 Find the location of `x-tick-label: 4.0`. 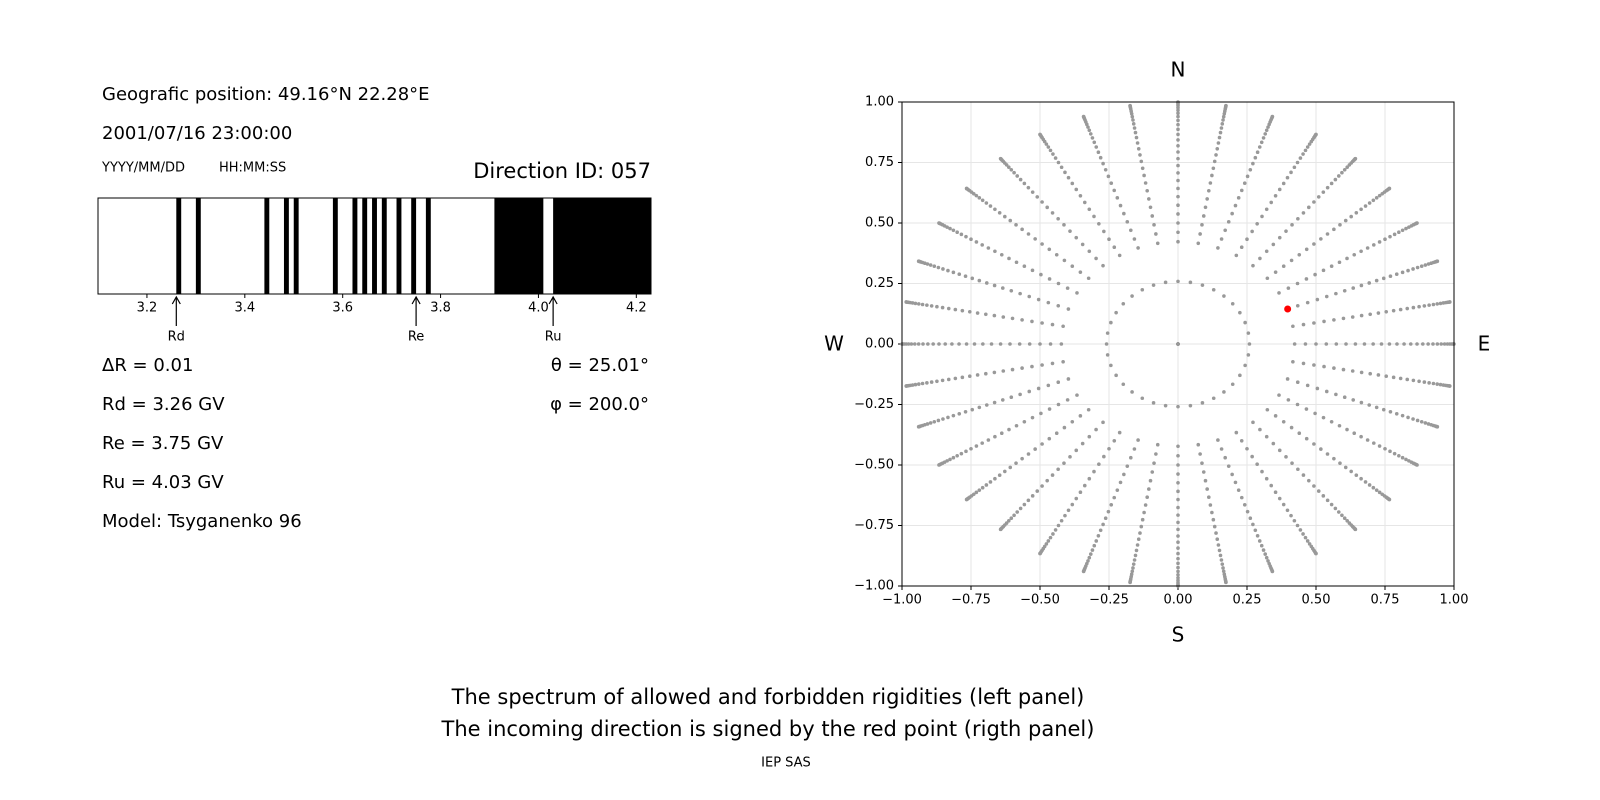

x-tick-label: 4.0 is located at coordinates (538, 308).